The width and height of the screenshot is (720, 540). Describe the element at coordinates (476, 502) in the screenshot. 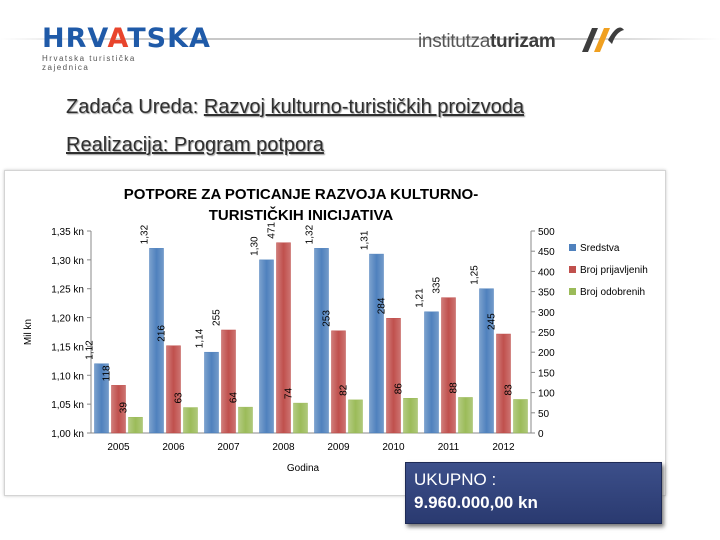

I see `total-value: 9.960.000,00 kn` at that location.